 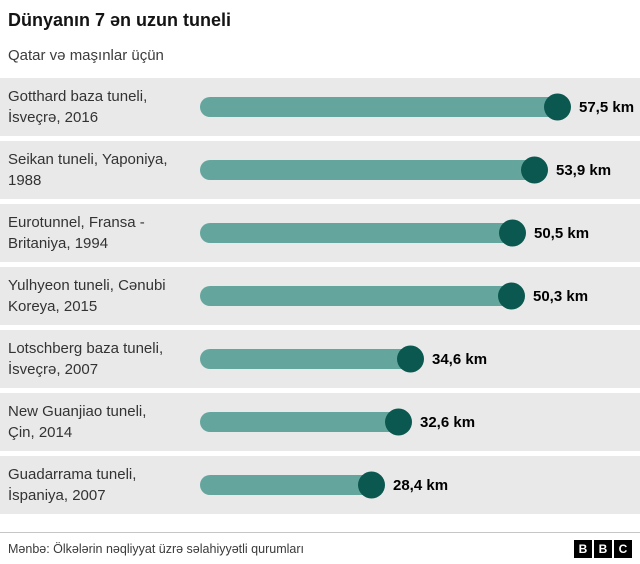 I want to click on row-label: Gotthard baza tuneli, İsveçrə, 2016, so click(x=100, y=107).